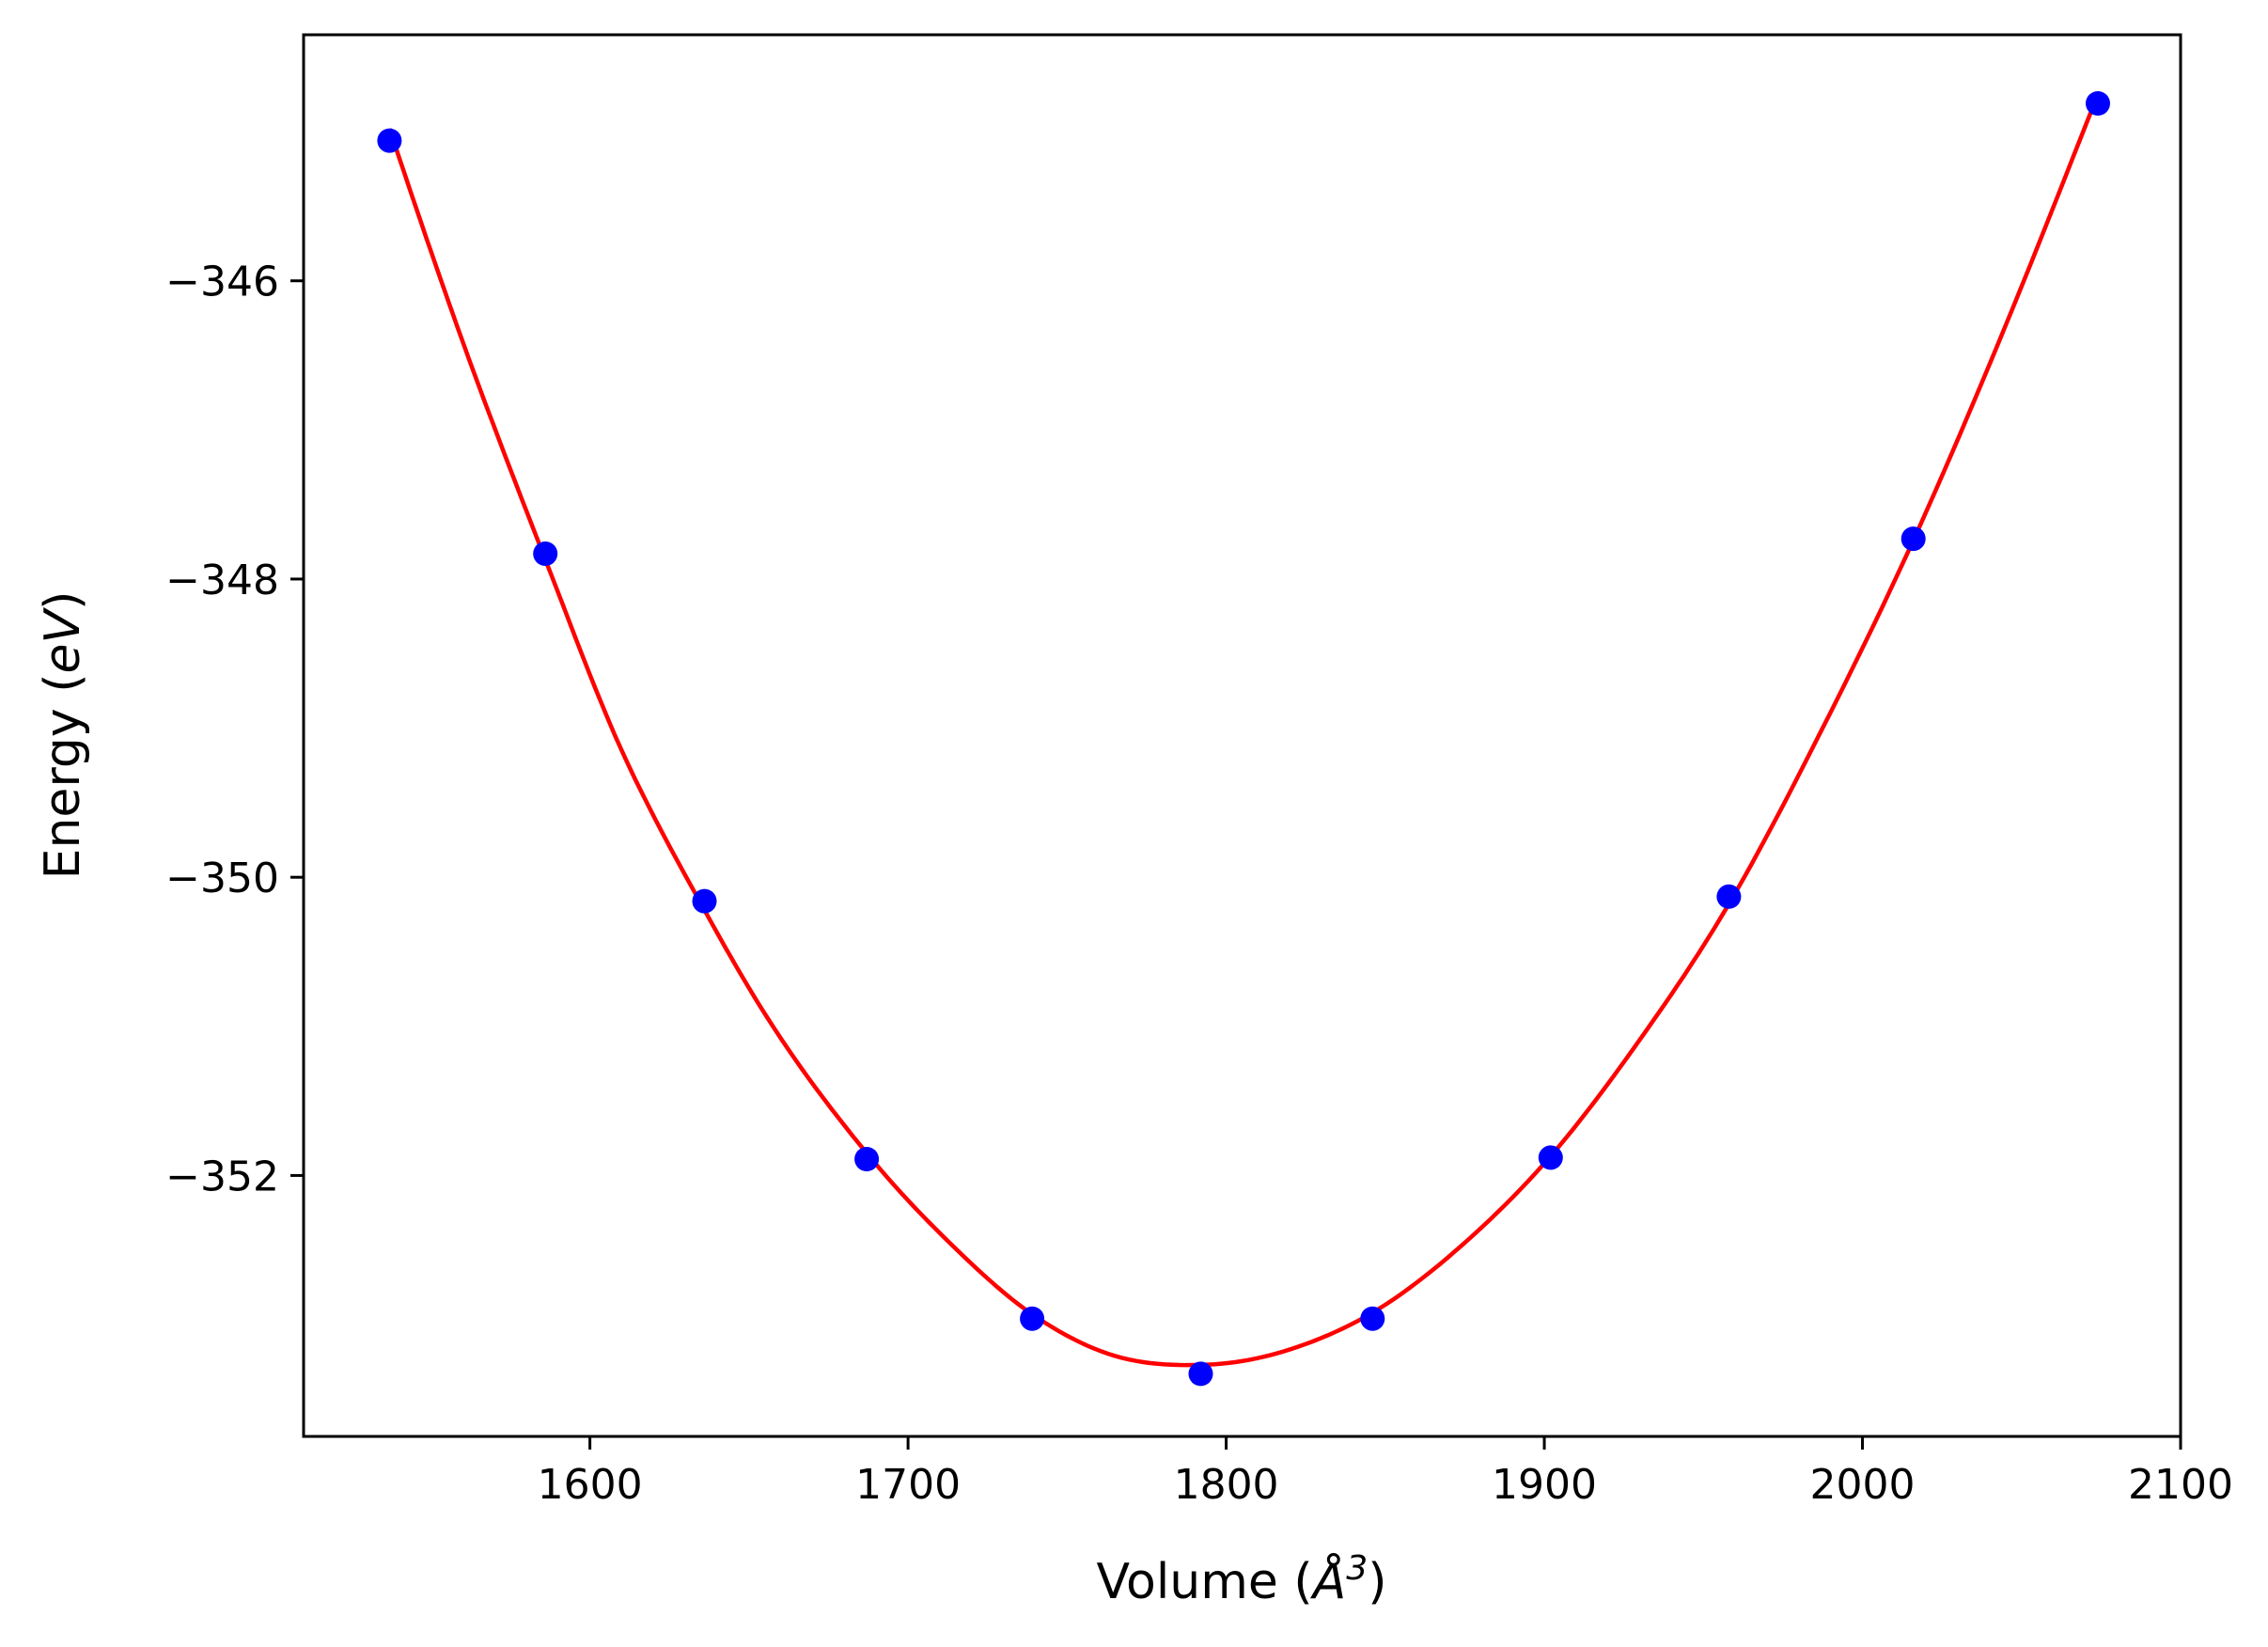 The image size is (2268, 1647). I want to click on x-tick-label: 1700, so click(908, 1485).